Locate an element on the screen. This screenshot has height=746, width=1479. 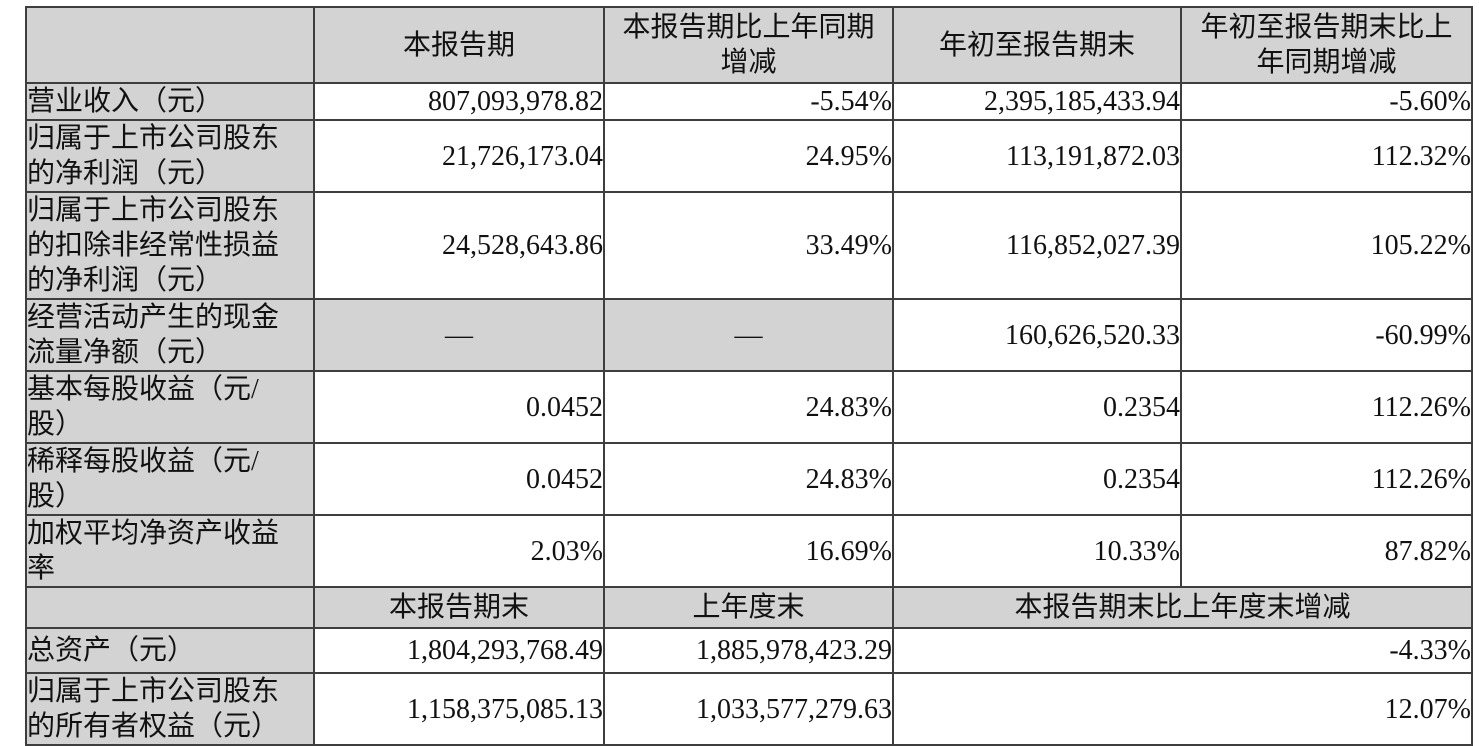
value-cell: -60.99% is located at coordinates (1326, 335).